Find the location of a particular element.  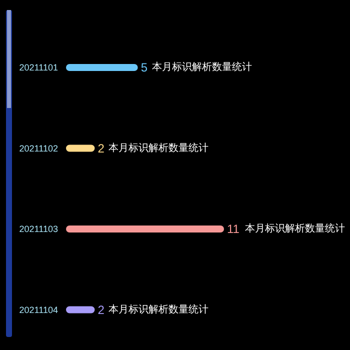

y-tick-label: 20211102 is located at coordinates (38, 148).